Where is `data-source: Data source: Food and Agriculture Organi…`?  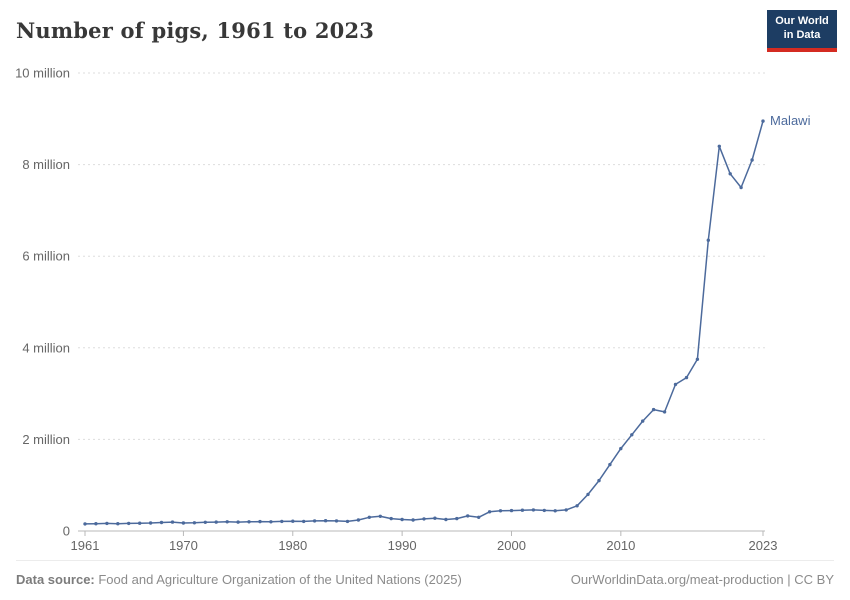
data-source: Data source: Food and Agriculture Organi… is located at coordinates (239, 579).